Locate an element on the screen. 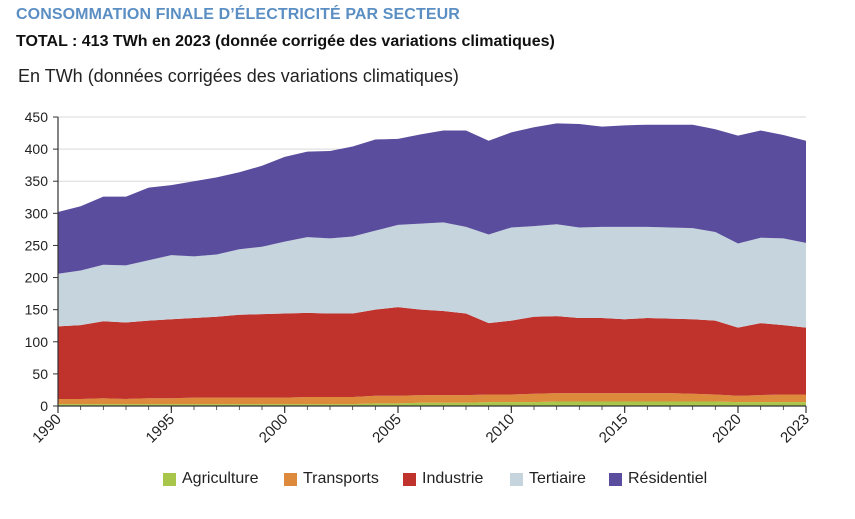 The width and height of the screenshot is (855, 519). y-tick-label: 0 is located at coordinates (44, 406).